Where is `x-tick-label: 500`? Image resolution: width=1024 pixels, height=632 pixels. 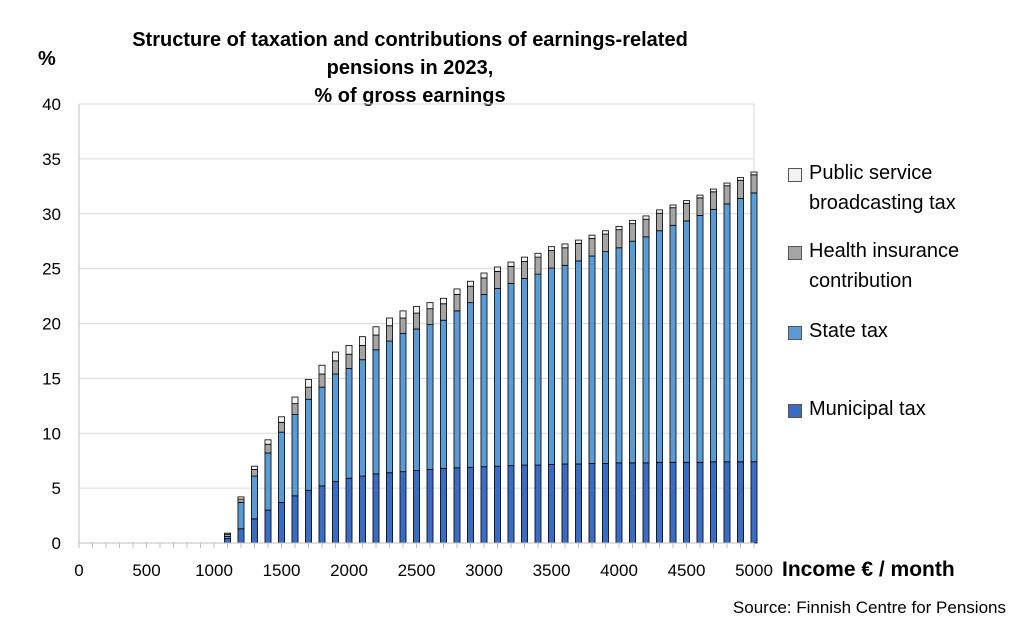 x-tick-label: 500 is located at coordinates (146, 570).